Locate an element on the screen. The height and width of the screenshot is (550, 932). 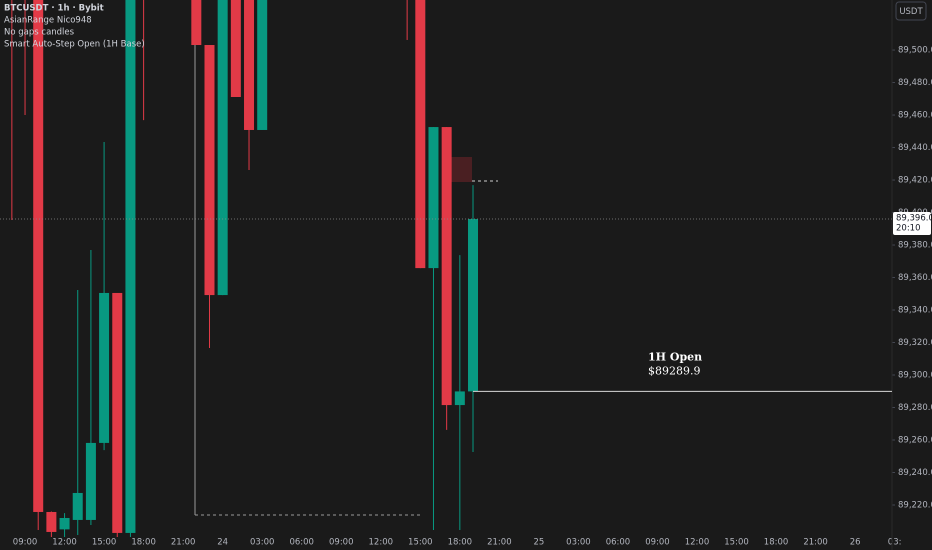
y-tick-label: 89,360.0 is located at coordinates (915, 278).